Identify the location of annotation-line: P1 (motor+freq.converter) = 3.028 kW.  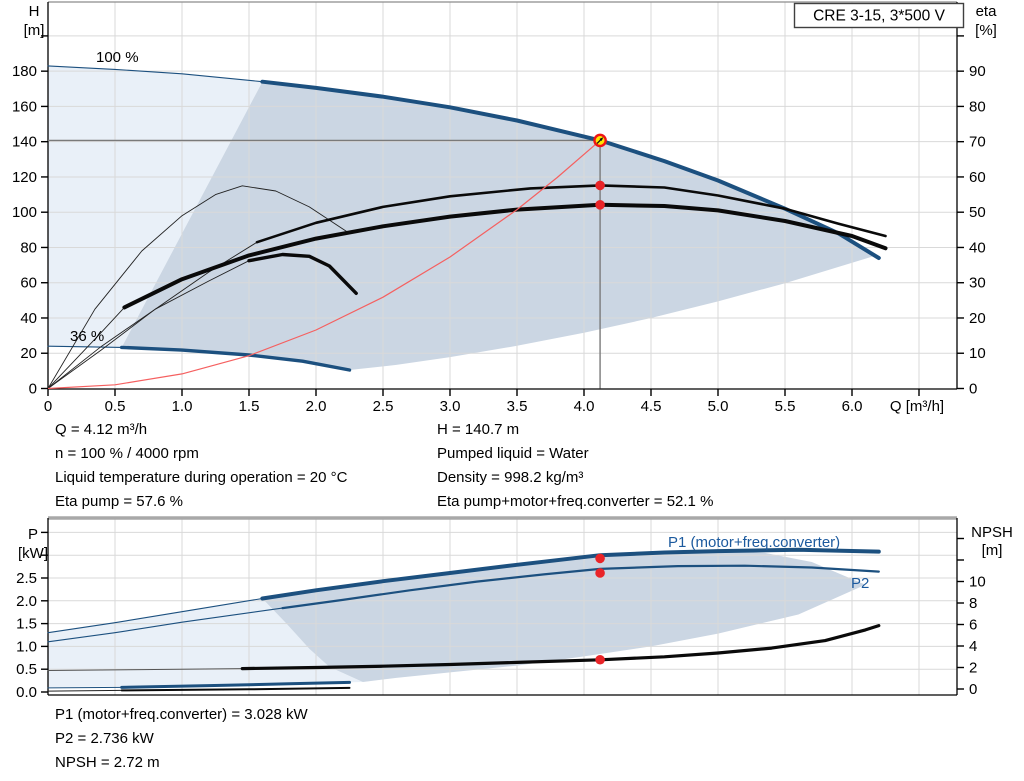
(181, 714).